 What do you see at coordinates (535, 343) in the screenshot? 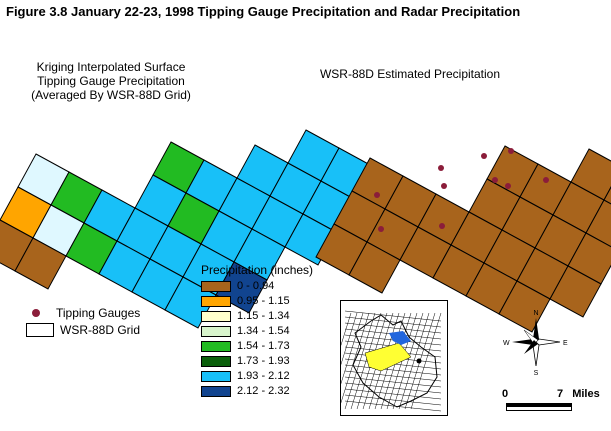
I see `compass-rose-icon: N S E W` at bounding box center [535, 343].